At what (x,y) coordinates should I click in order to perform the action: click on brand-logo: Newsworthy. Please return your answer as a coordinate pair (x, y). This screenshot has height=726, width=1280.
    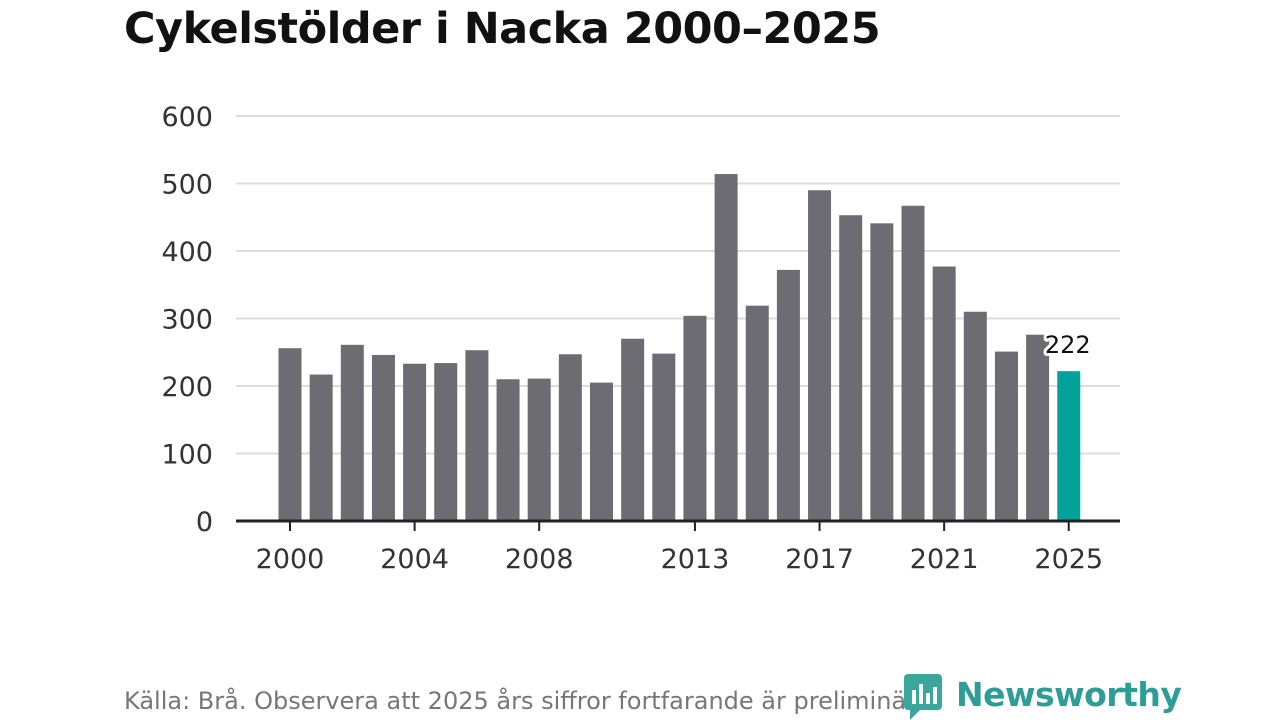
    Looking at the image, I should click on (1043, 695).